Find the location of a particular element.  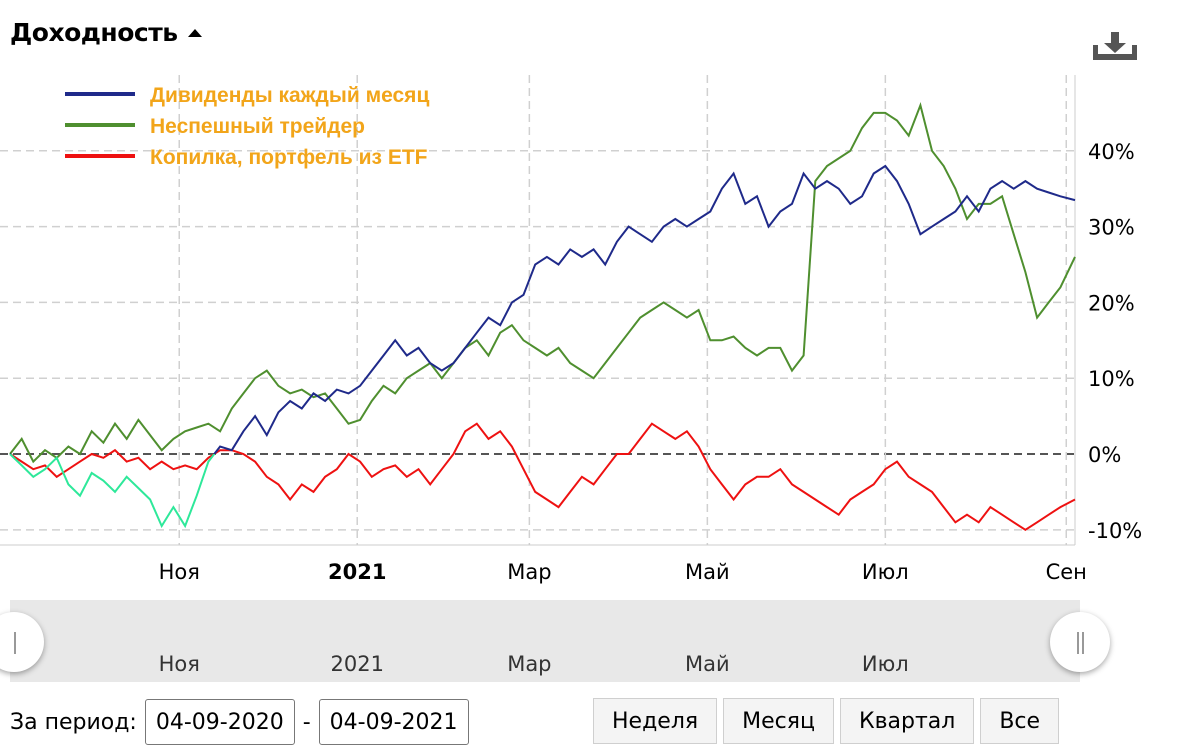

range-quarter-button: Квартал is located at coordinates (907, 721).